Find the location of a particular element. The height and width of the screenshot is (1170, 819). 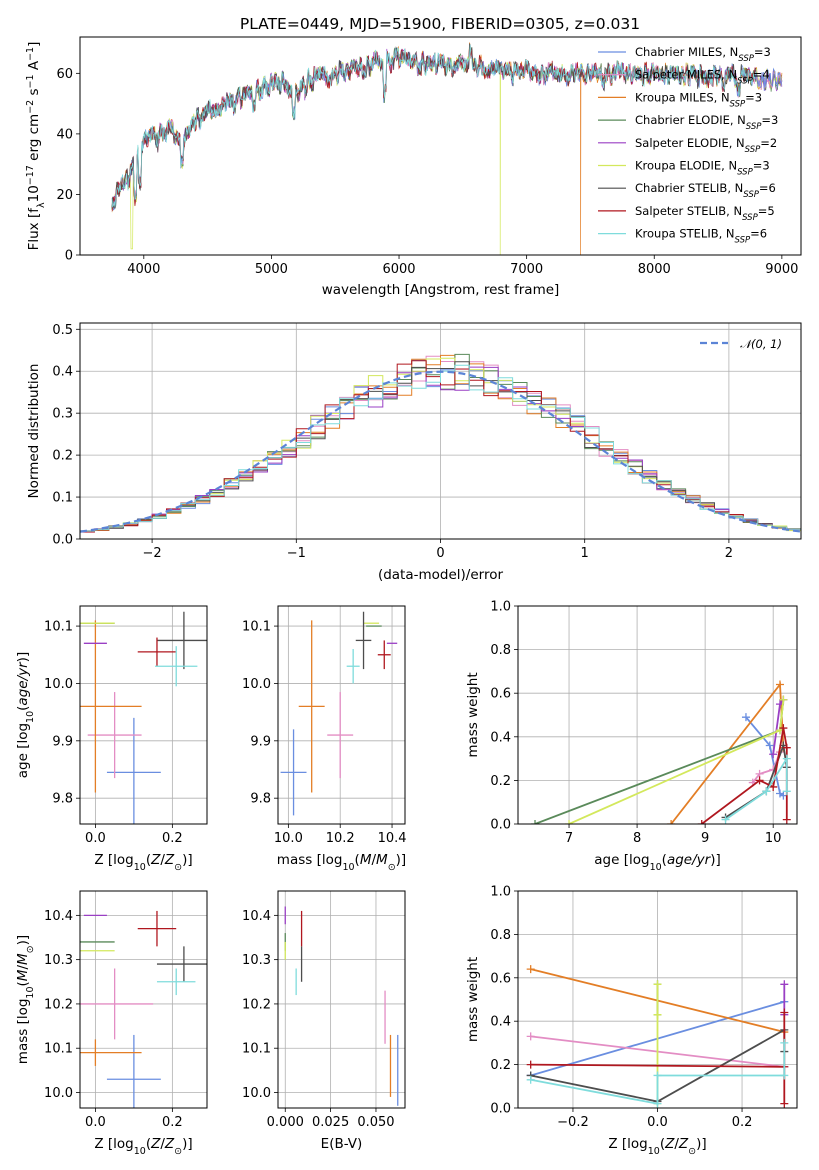

y-tick-label: 0.5 is located at coordinates (62, 330).